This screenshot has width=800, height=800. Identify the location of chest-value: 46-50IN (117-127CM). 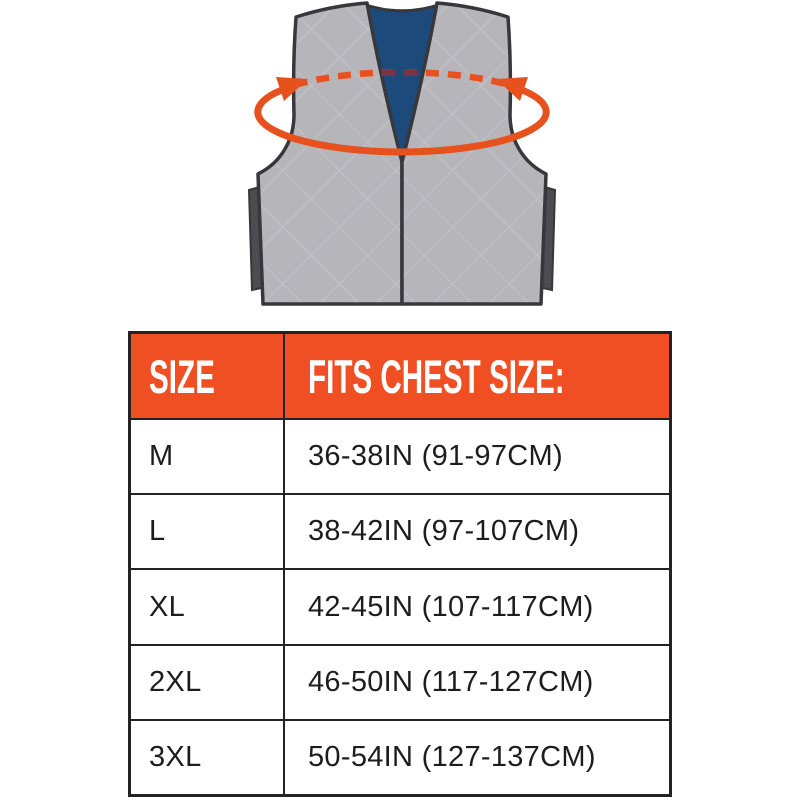
(451, 681).